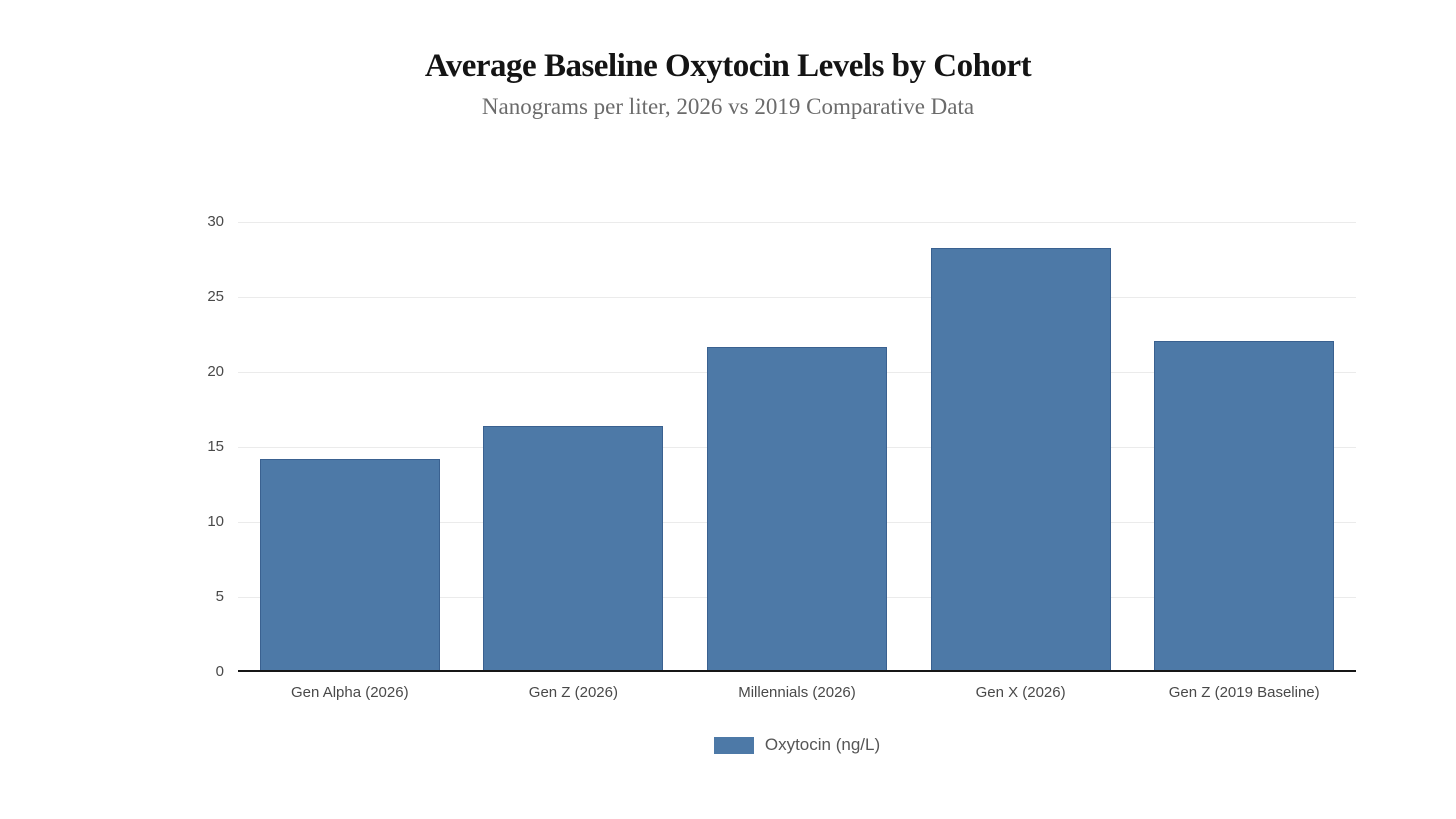 The width and height of the screenshot is (1456, 819). Describe the element at coordinates (797, 671) in the screenshot. I see `x-axis-line` at that location.